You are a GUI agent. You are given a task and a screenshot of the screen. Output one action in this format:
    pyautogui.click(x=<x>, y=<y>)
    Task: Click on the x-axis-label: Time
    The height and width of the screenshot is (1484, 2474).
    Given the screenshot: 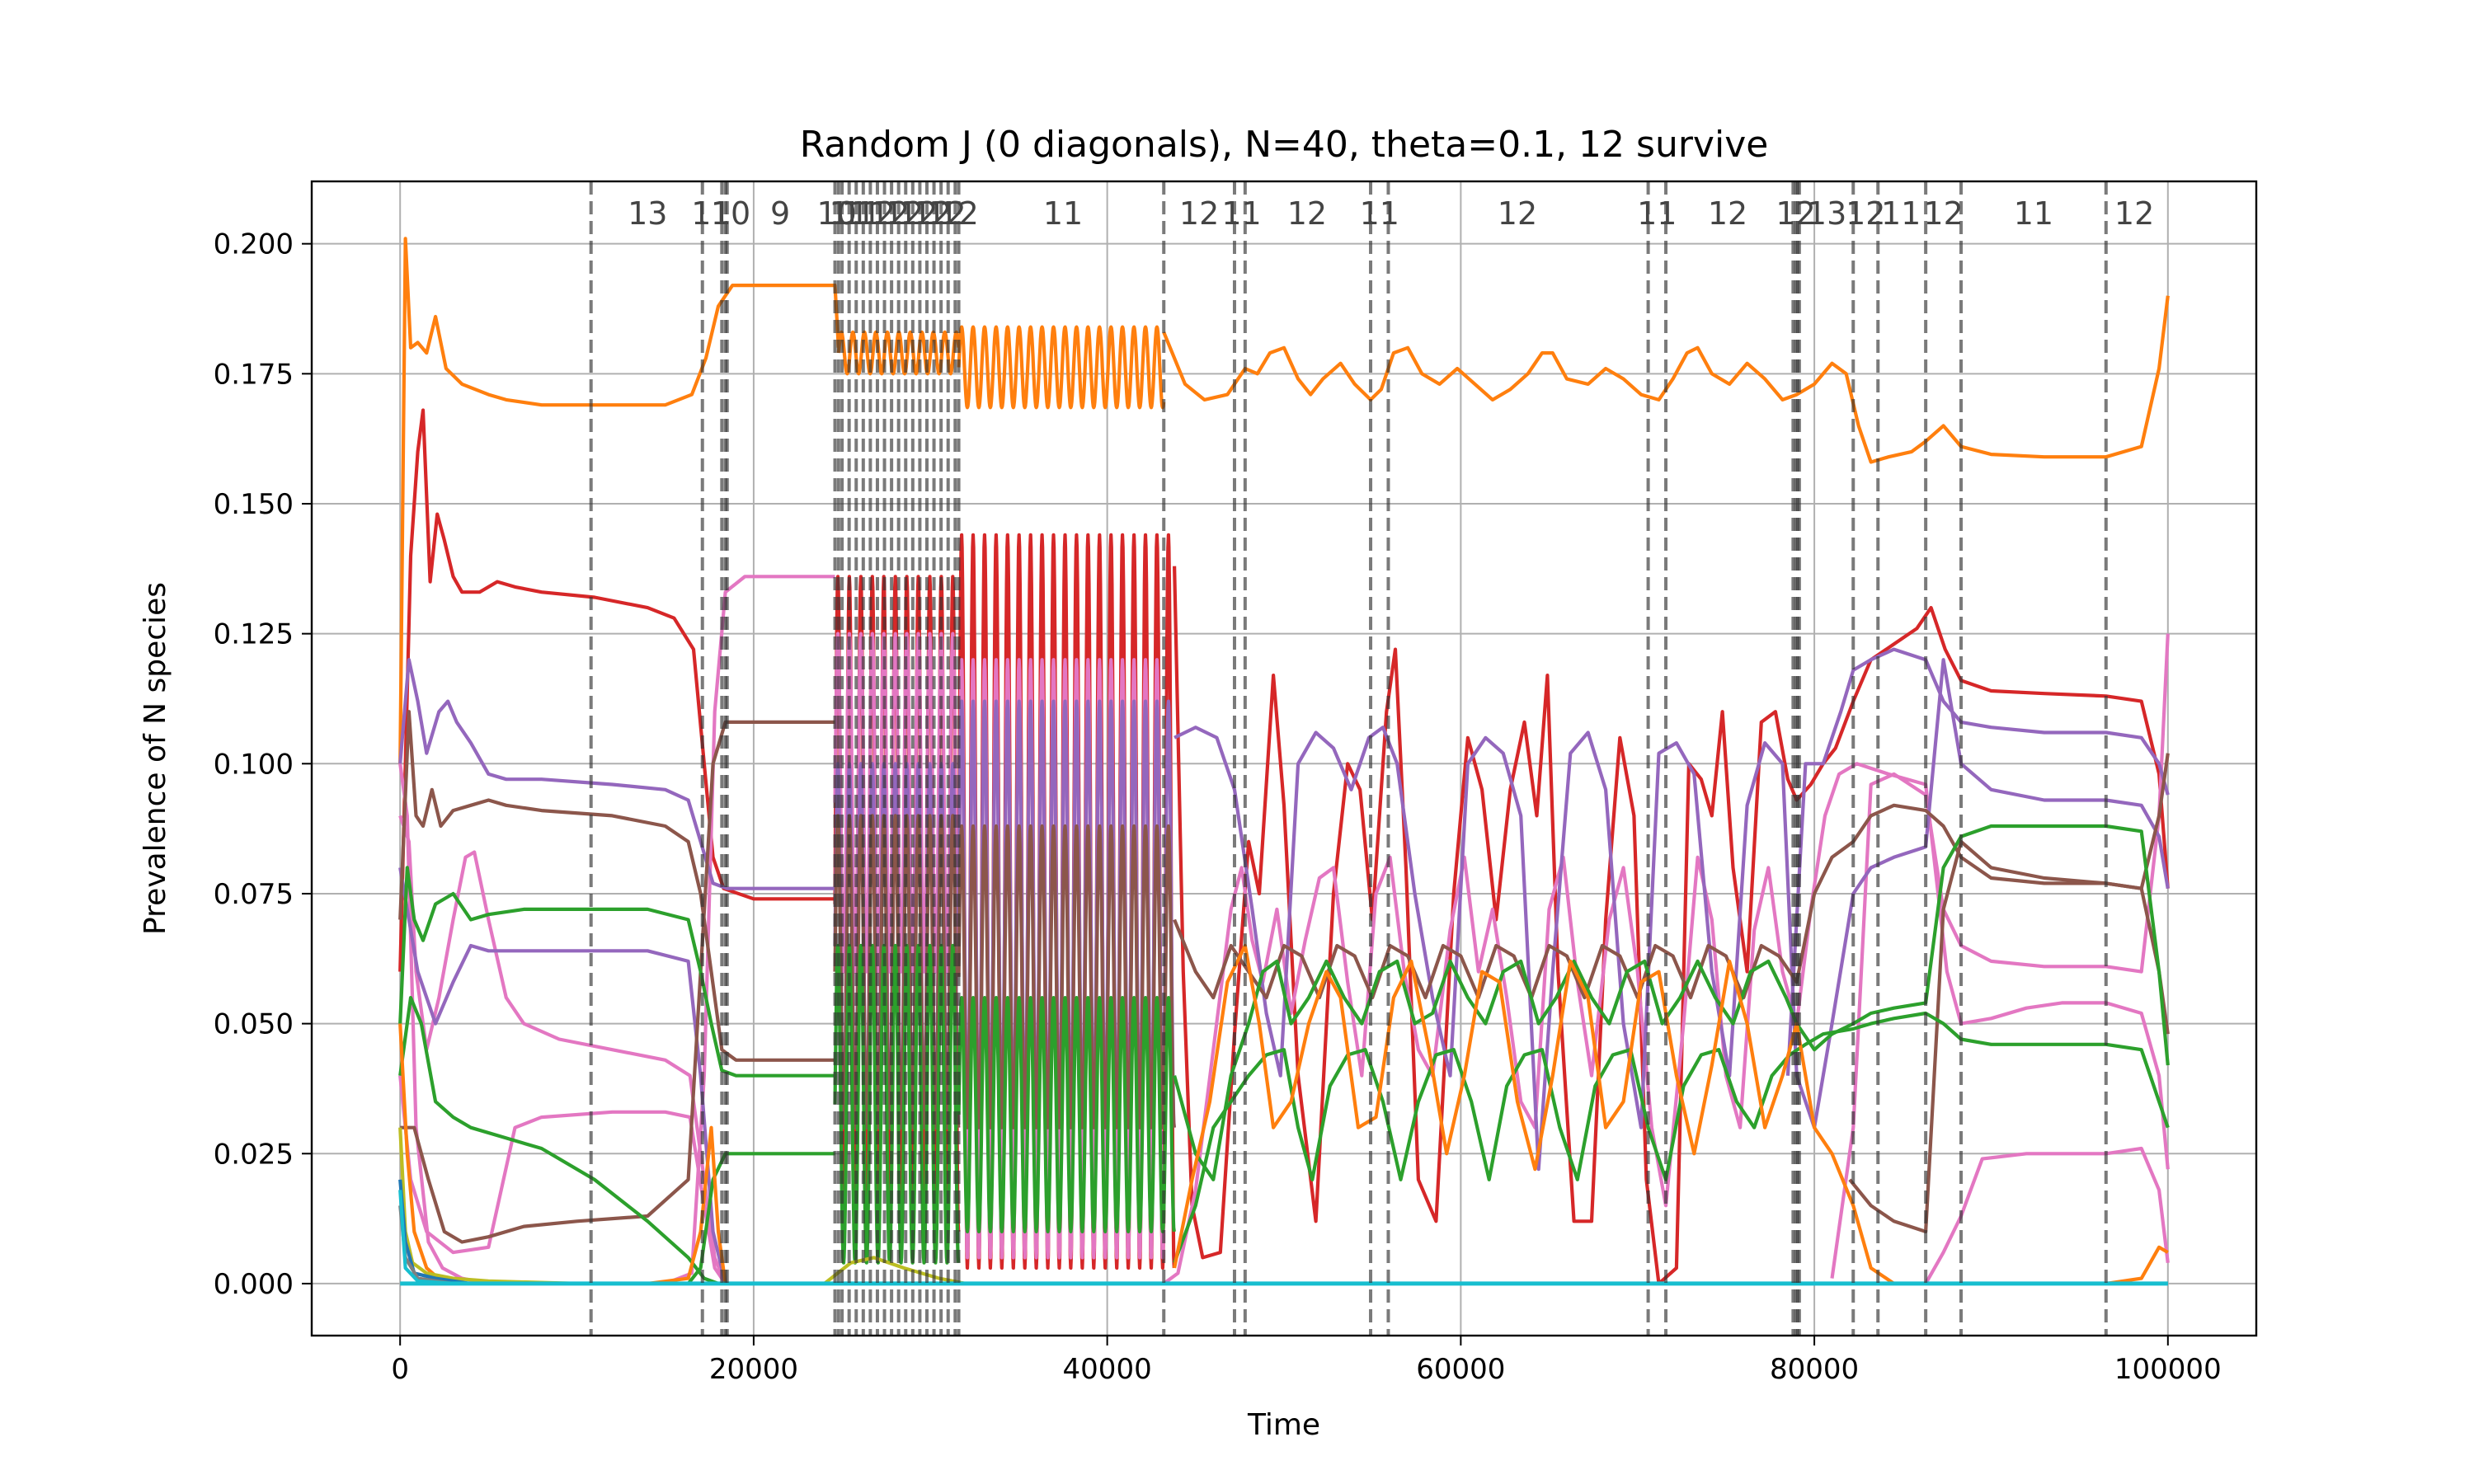 What is the action you would take?
    pyautogui.click(x=1283, y=1425)
    